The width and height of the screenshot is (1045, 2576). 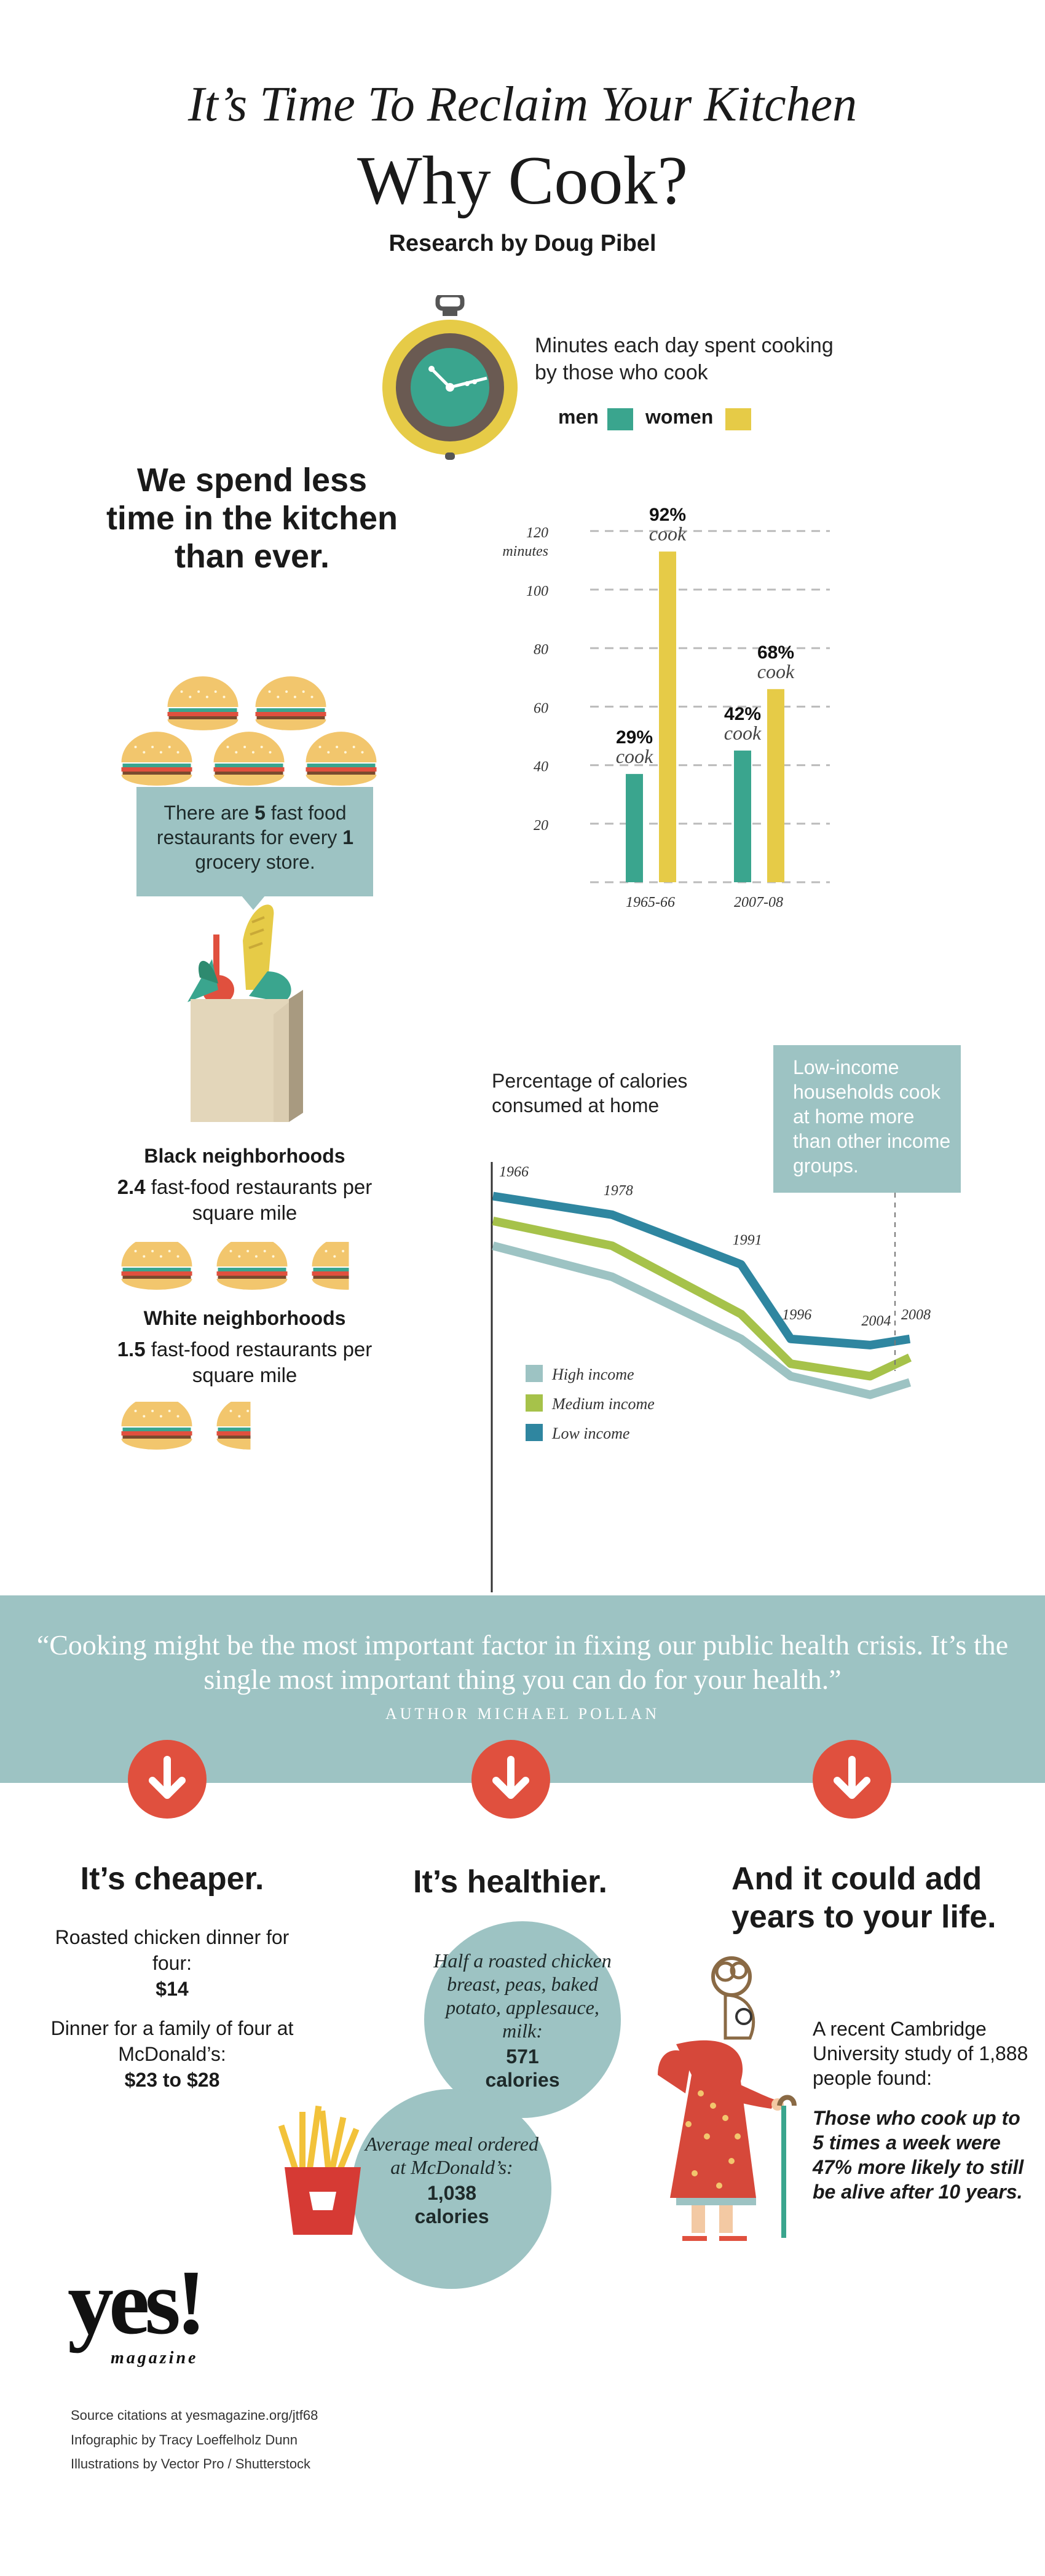 I want to click on line-series-low-income, so click(x=701, y=1270).